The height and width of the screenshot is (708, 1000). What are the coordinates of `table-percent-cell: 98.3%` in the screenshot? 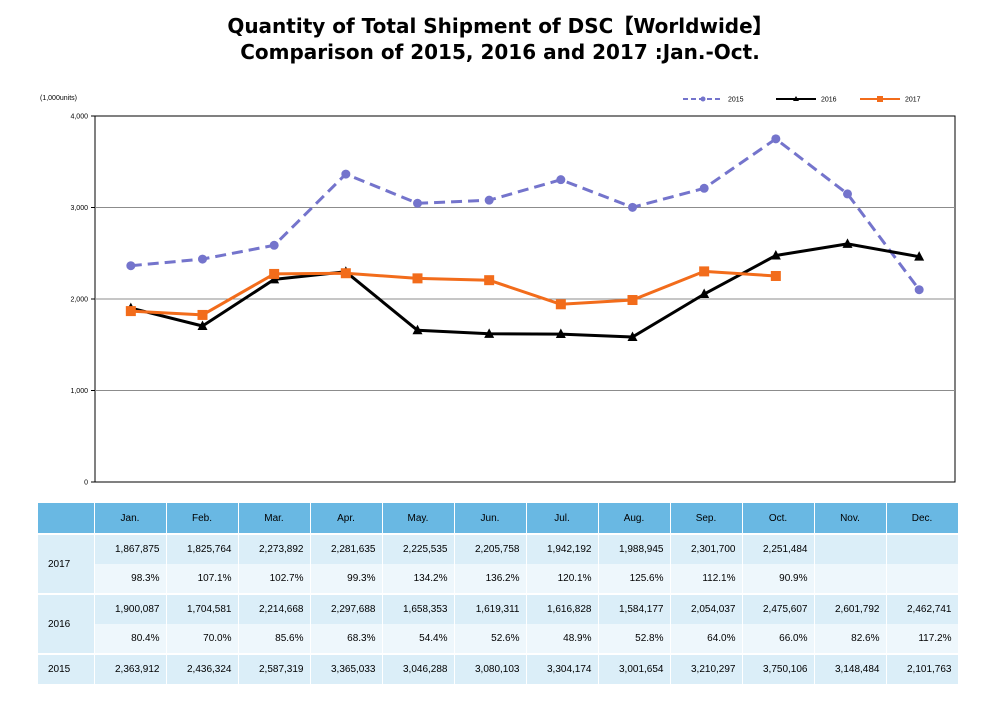 It's located at (130, 579).